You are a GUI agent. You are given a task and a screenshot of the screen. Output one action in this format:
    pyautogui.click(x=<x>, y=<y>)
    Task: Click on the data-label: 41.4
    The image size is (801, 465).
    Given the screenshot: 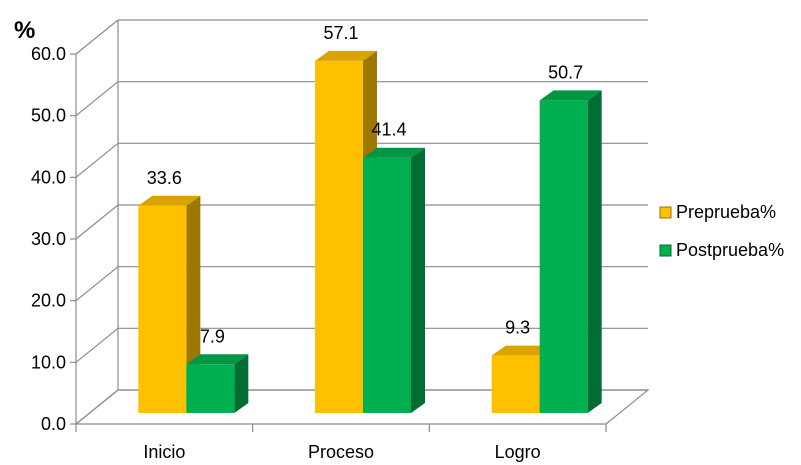 What is the action you would take?
    pyautogui.click(x=388, y=130)
    